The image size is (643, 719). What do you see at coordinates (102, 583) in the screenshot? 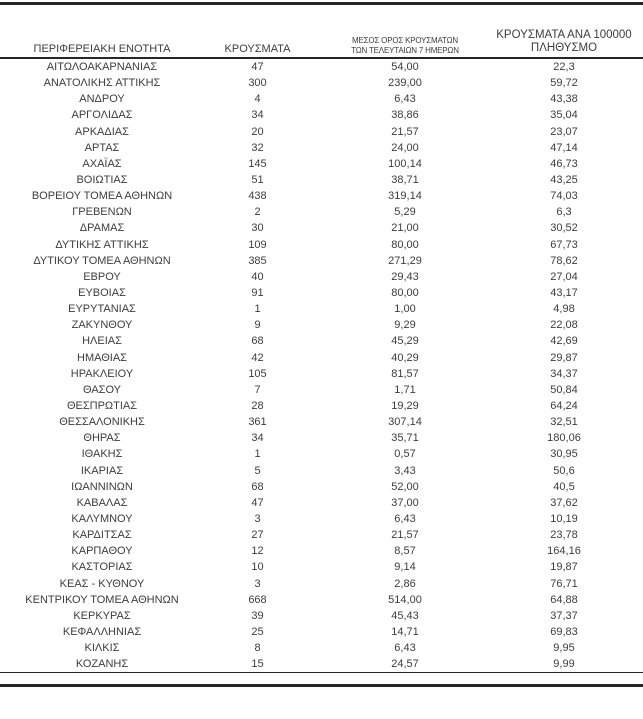
I see `cell-region: ΚΕΑΣ - ΚΥΘΝΟΥ` at bounding box center [102, 583].